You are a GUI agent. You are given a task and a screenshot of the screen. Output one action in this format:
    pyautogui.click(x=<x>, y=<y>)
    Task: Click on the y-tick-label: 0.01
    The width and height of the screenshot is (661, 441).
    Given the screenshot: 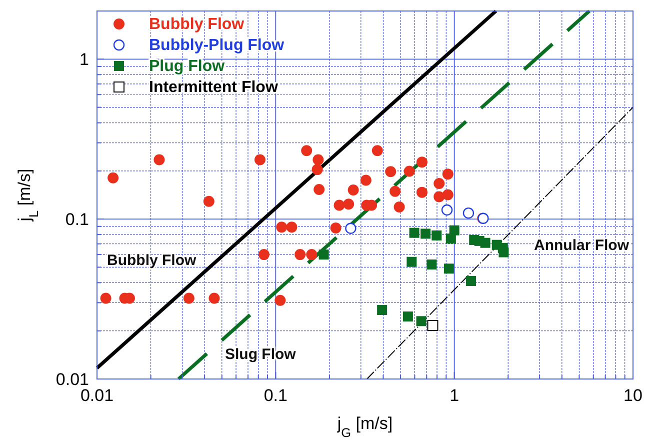 What is the action you would take?
    pyautogui.click(x=72, y=379)
    